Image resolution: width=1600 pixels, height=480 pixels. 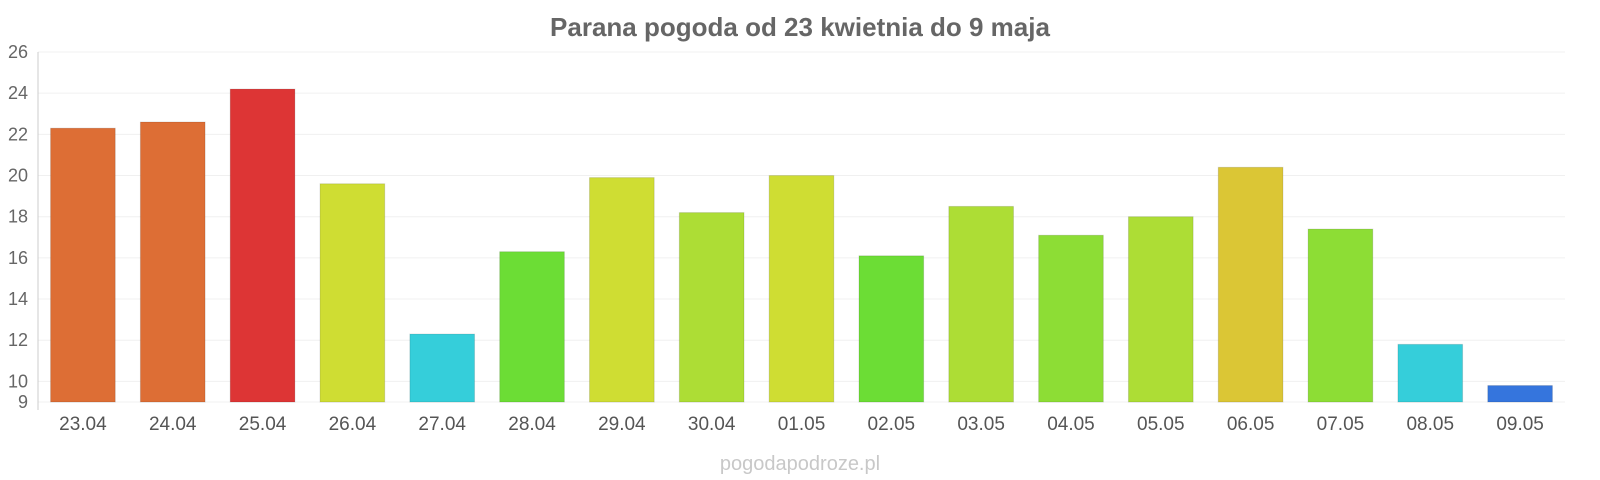 What do you see at coordinates (1520, 394) in the screenshot?
I see `bar-09.05` at bounding box center [1520, 394].